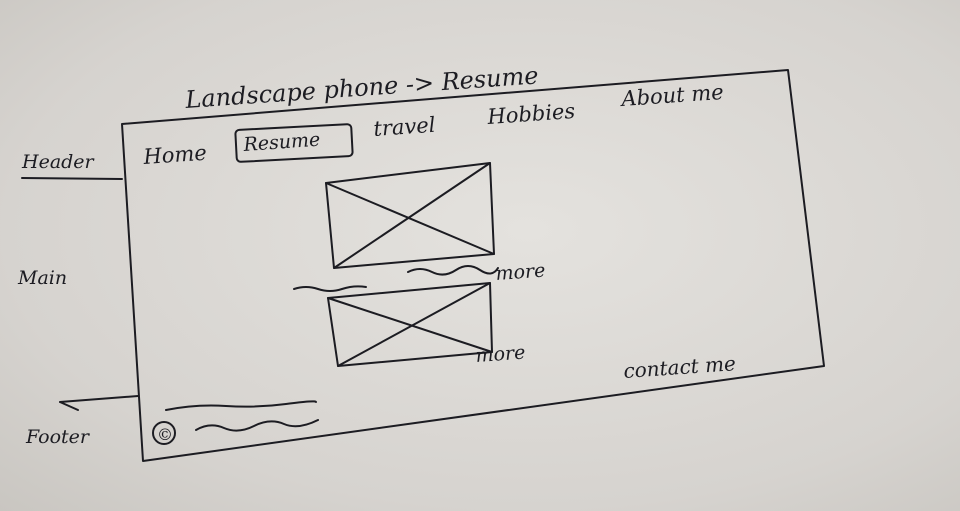  What do you see at coordinates (531, 114) in the screenshot?
I see `nav-item-hobbies: Hobbies` at bounding box center [531, 114].